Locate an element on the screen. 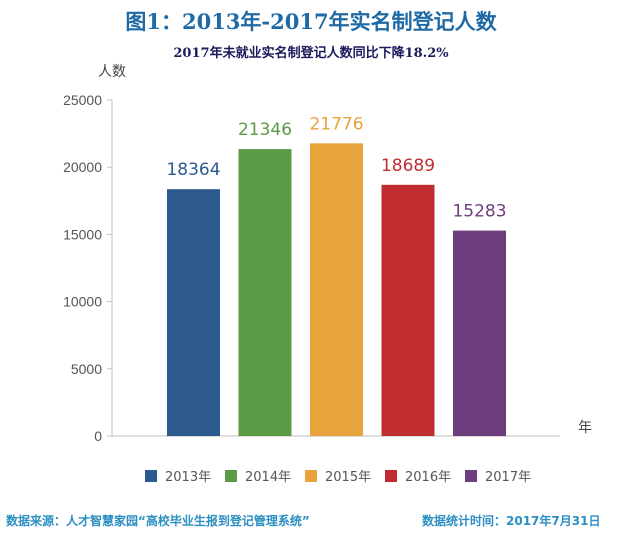 This screenshot has height=534, width=622. legend-swatch-2014年 is located at coordinates (231, 476).